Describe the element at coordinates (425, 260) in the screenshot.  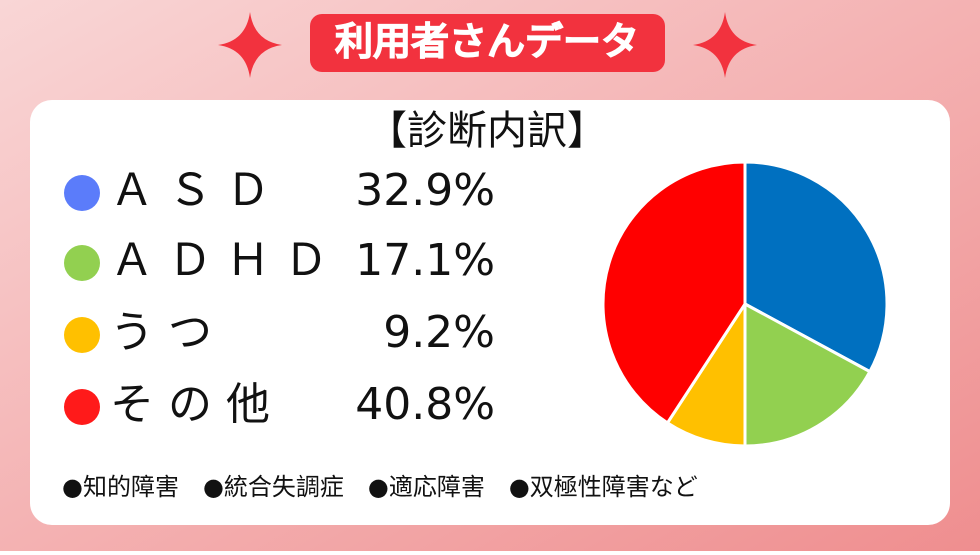
I see `value-label: 17.1%` at that location.